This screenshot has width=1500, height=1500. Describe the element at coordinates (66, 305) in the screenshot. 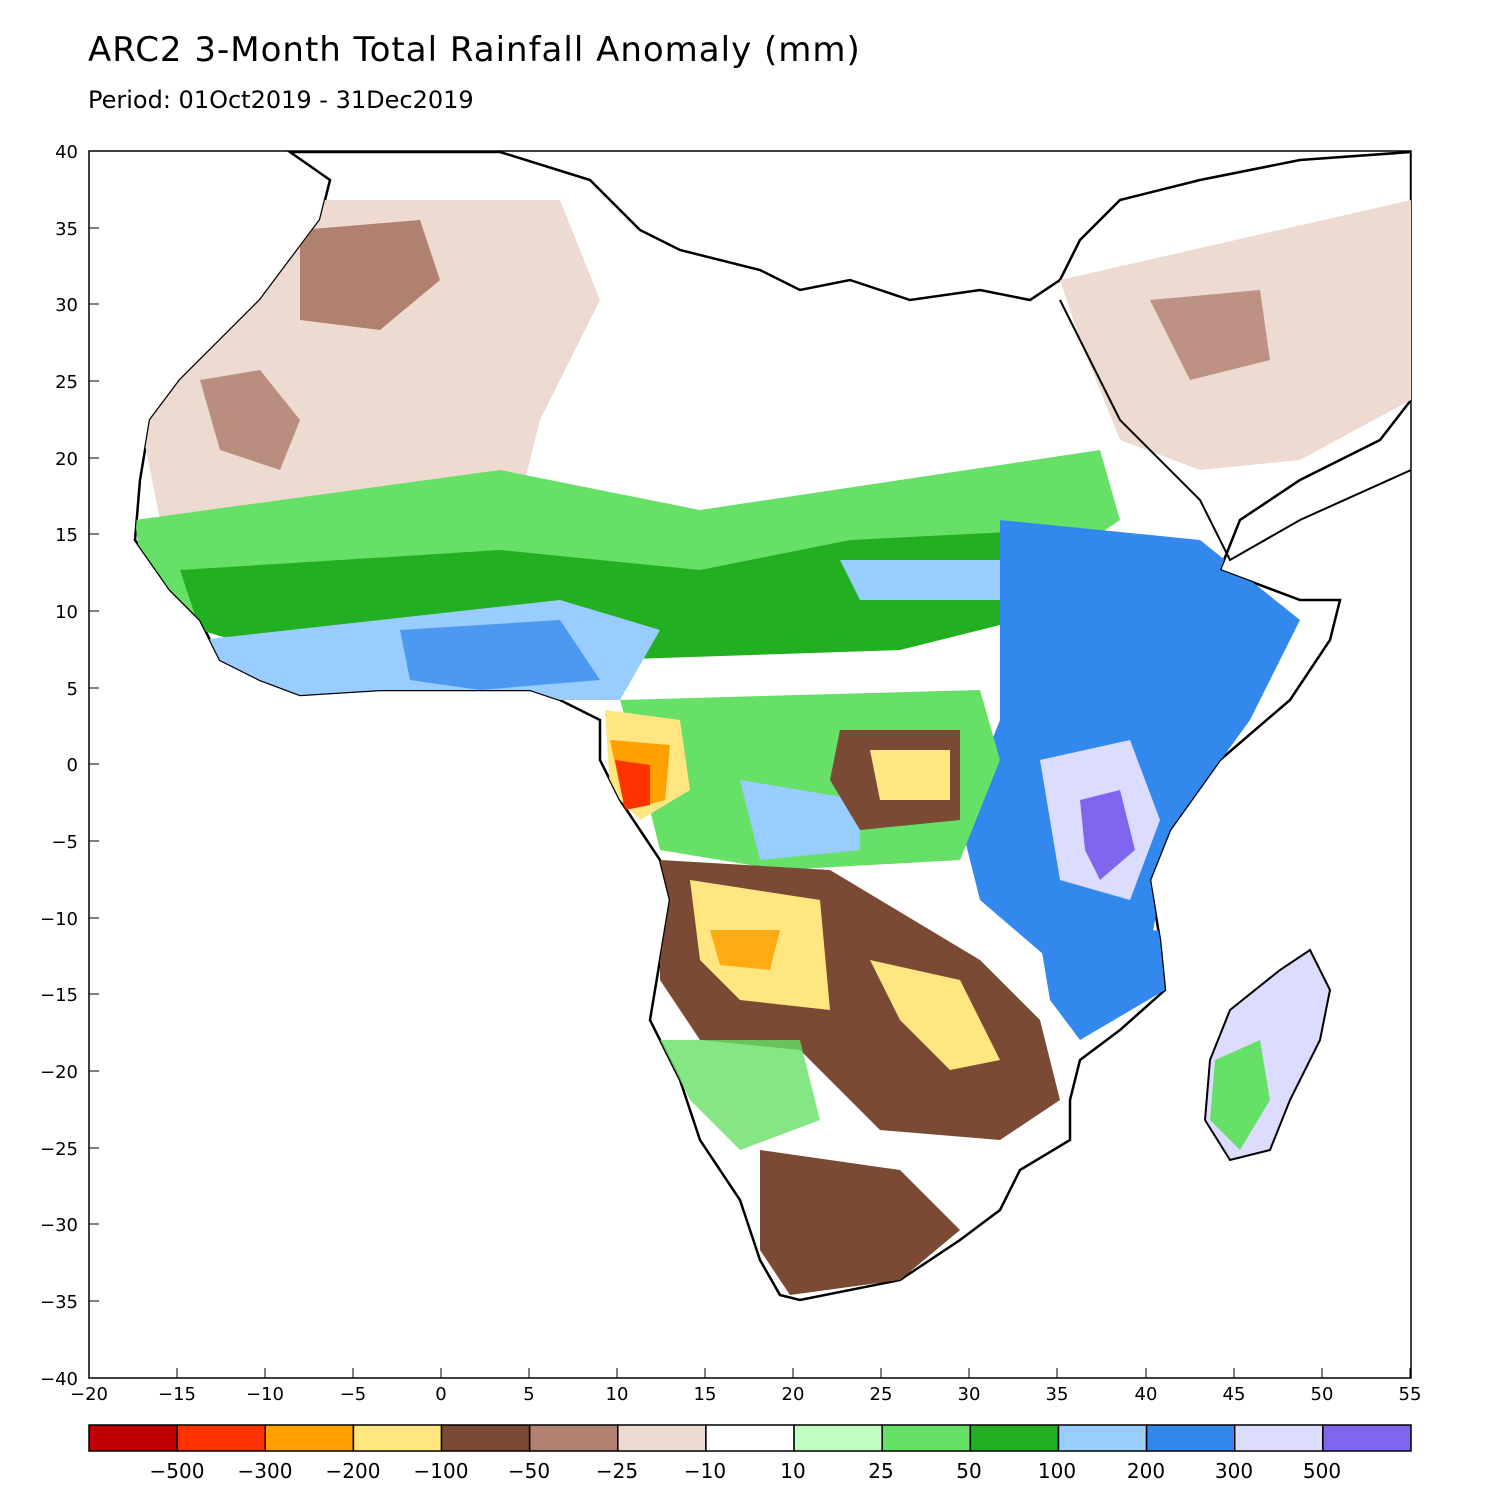

I see `y-tick-label: 30` at that location.